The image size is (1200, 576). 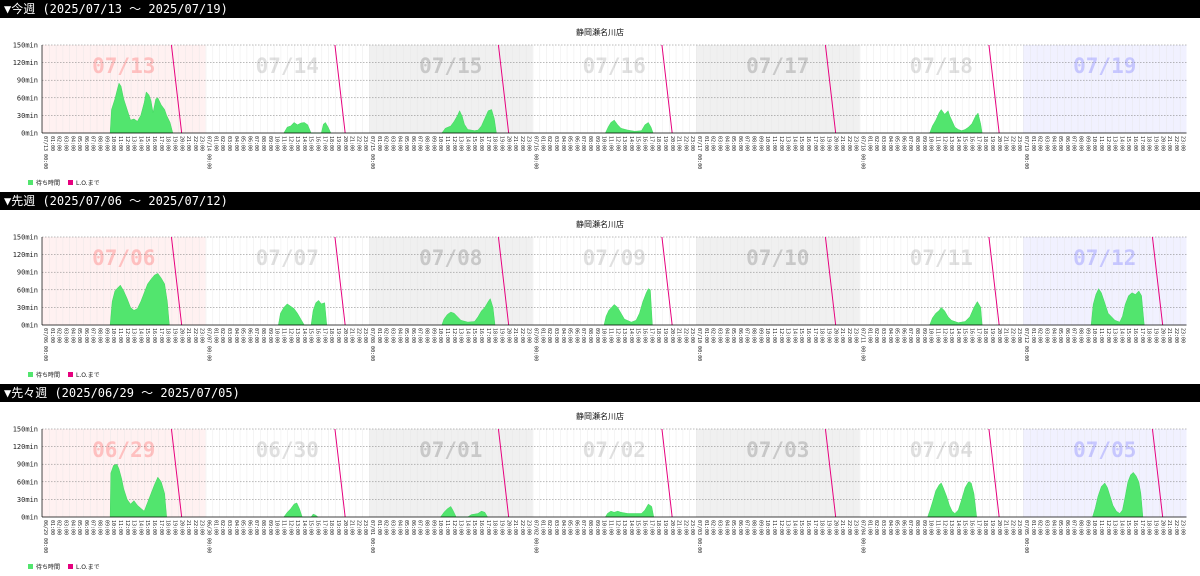 I want to click on x-tick-label: 07/16 00:00, so click(x=536, y=152).